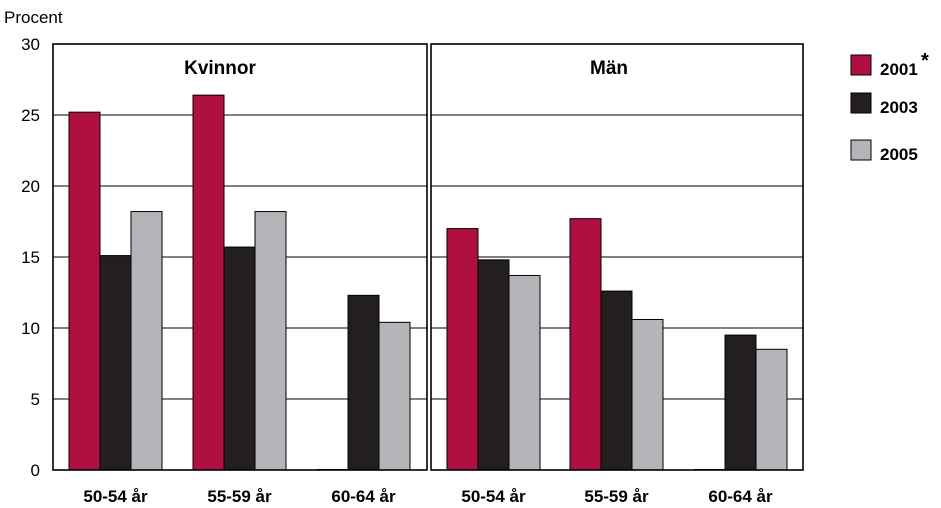 The image size is (941, 508). Describe the element at coordinates (861, 103) in the screenshot. I see `legend-swatch-2003` at that location.